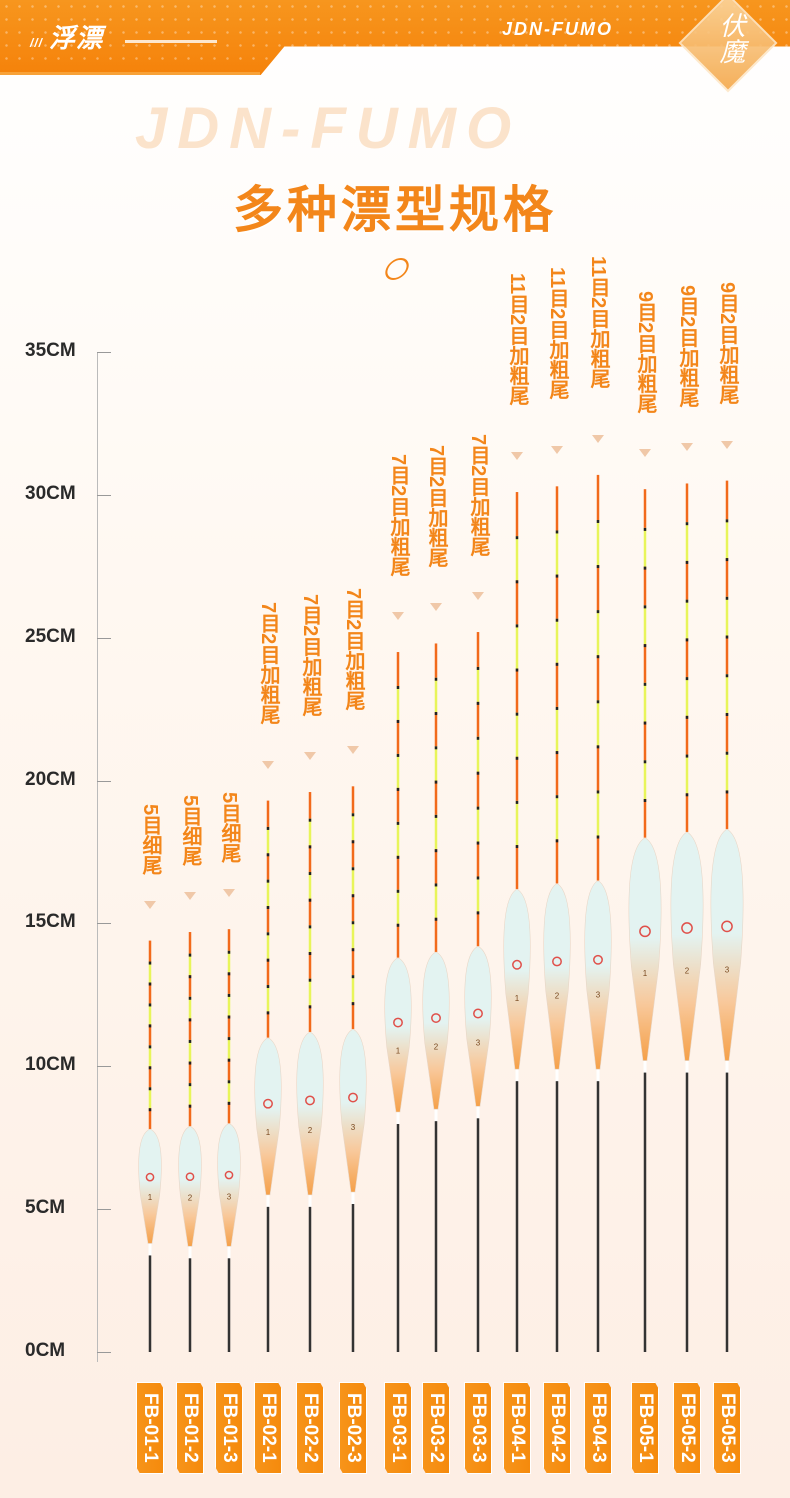 This screenshot has width=790, height=1498. What do you see at coordinates (328, 128) in the screenshot?
I see `watermark: JDN-FUMO` at bounding box center [328, 128].